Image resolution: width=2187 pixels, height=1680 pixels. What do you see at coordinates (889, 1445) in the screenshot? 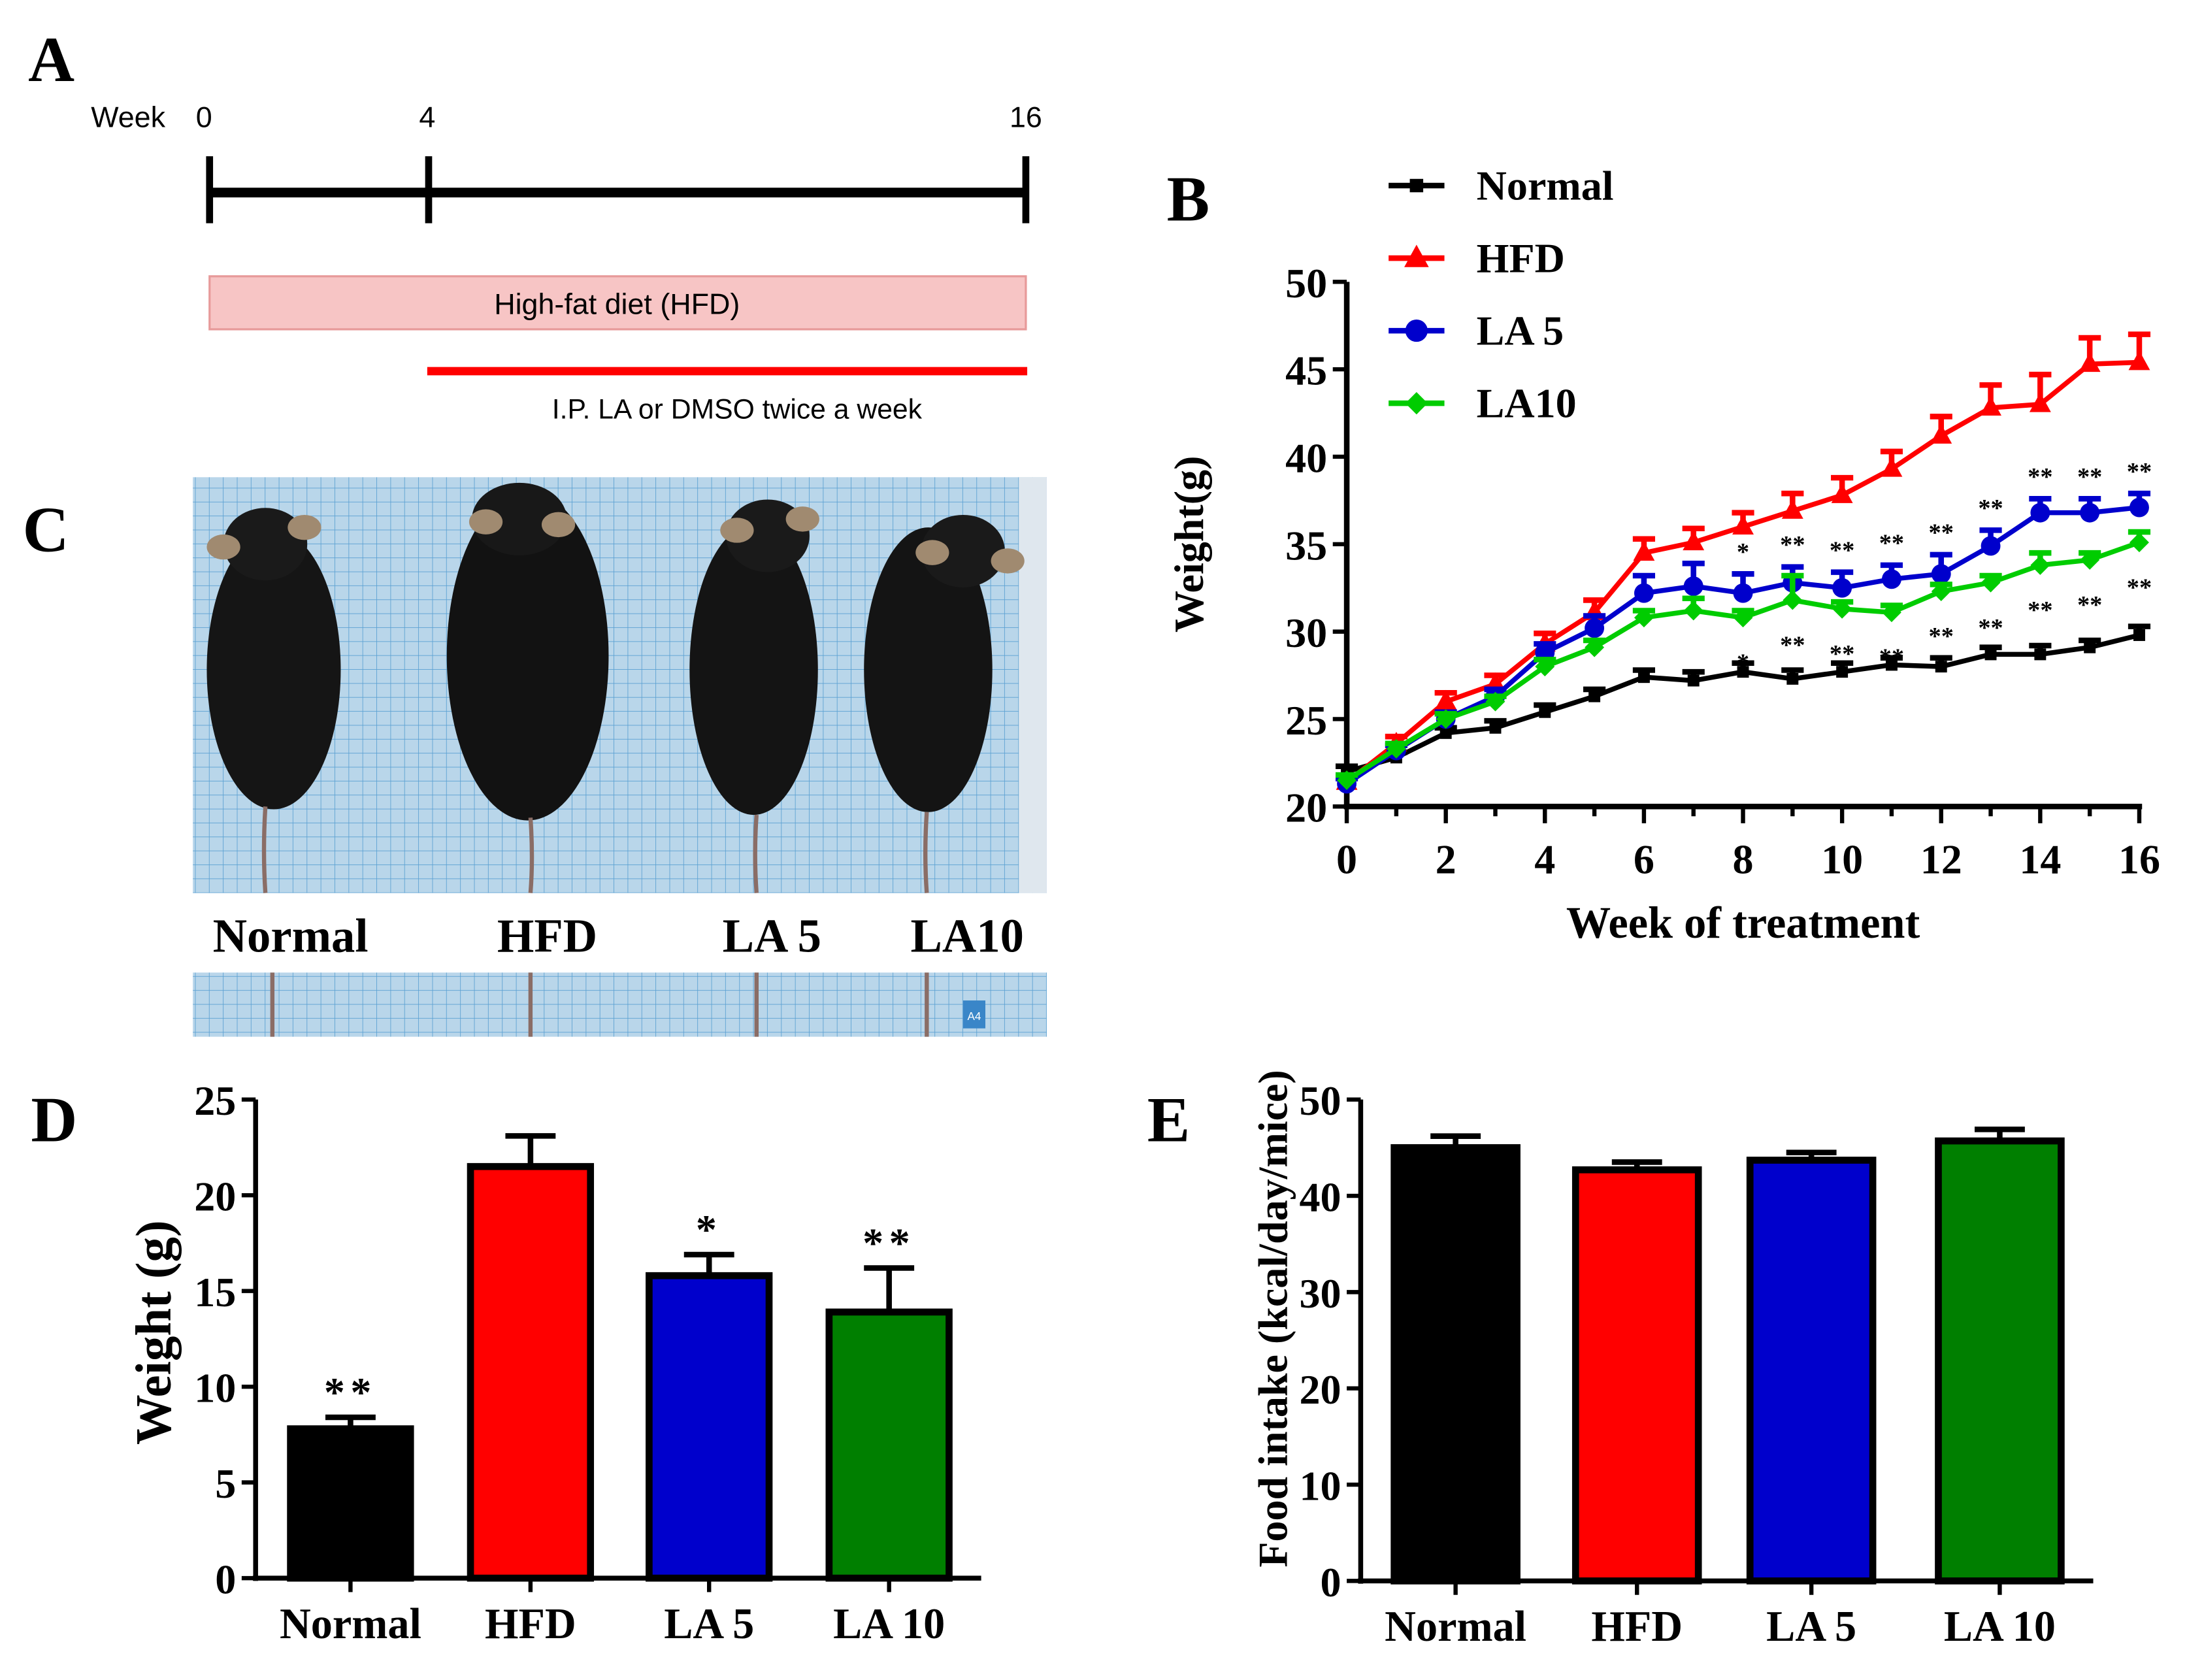
I see `bar-la10` at bounding box center [889, 1445].